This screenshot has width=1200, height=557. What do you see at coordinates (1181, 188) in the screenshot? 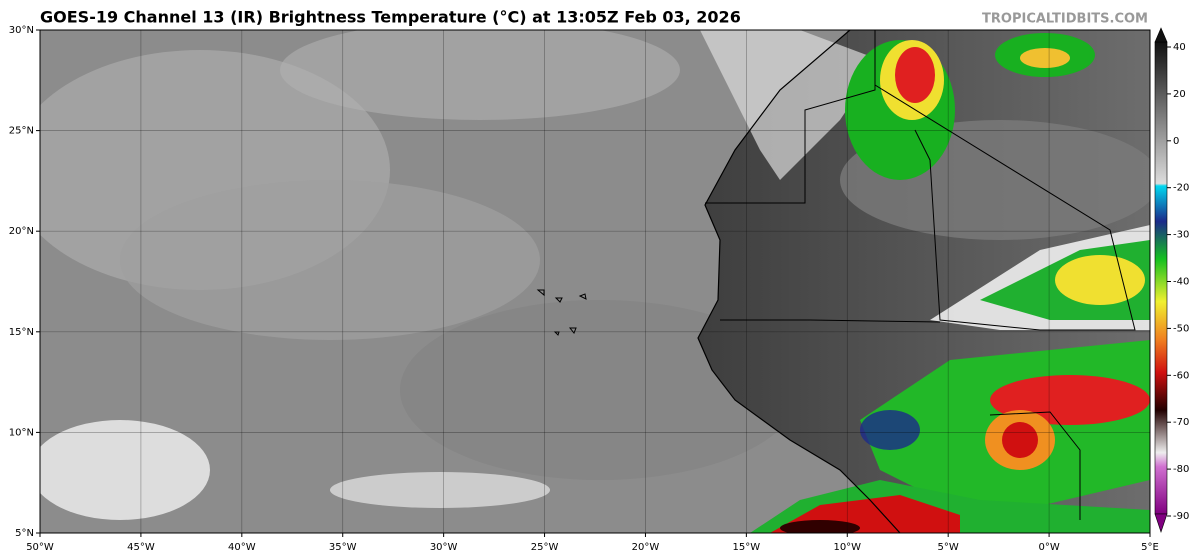
I see `colorbar-tick-label: -20` at bounding box center [1181, 188].